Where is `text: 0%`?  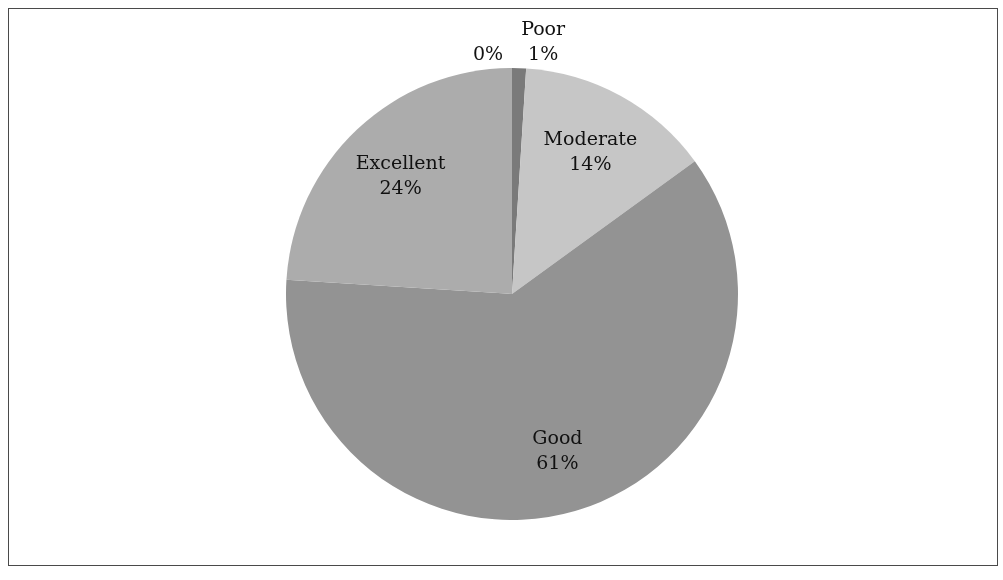 text: 0% is located at coordinates (488, 53).